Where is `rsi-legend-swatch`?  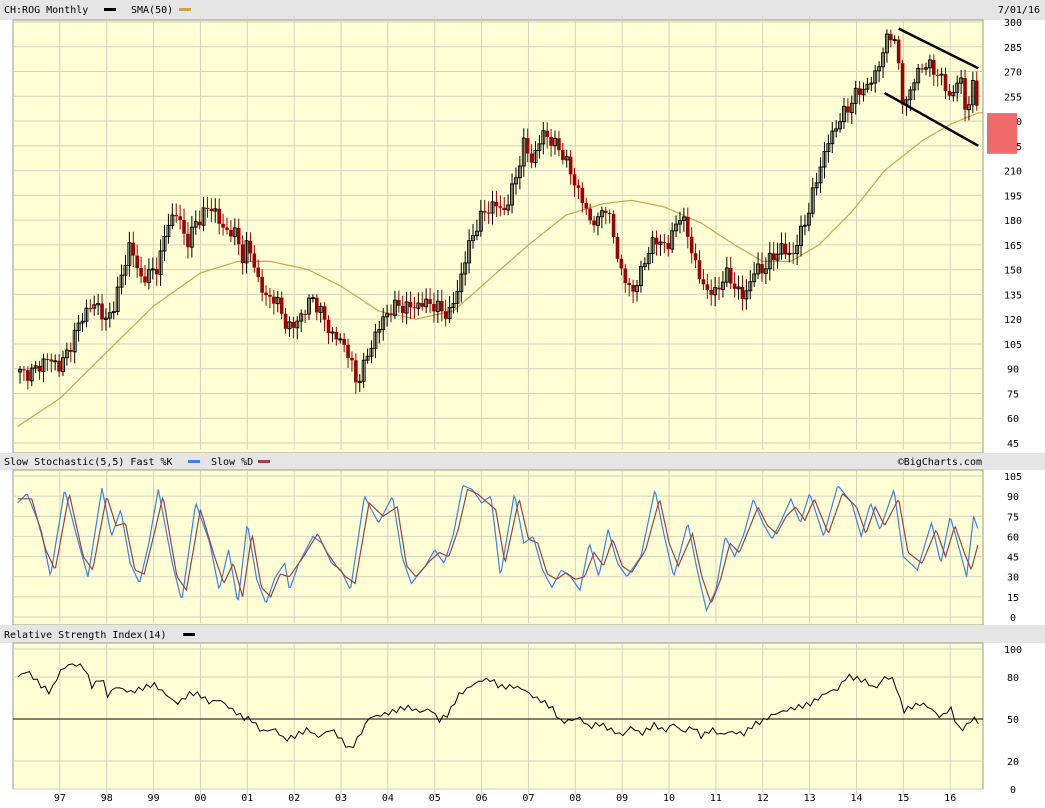 rsi-legend-swatch is located at coordinates (189, 634).